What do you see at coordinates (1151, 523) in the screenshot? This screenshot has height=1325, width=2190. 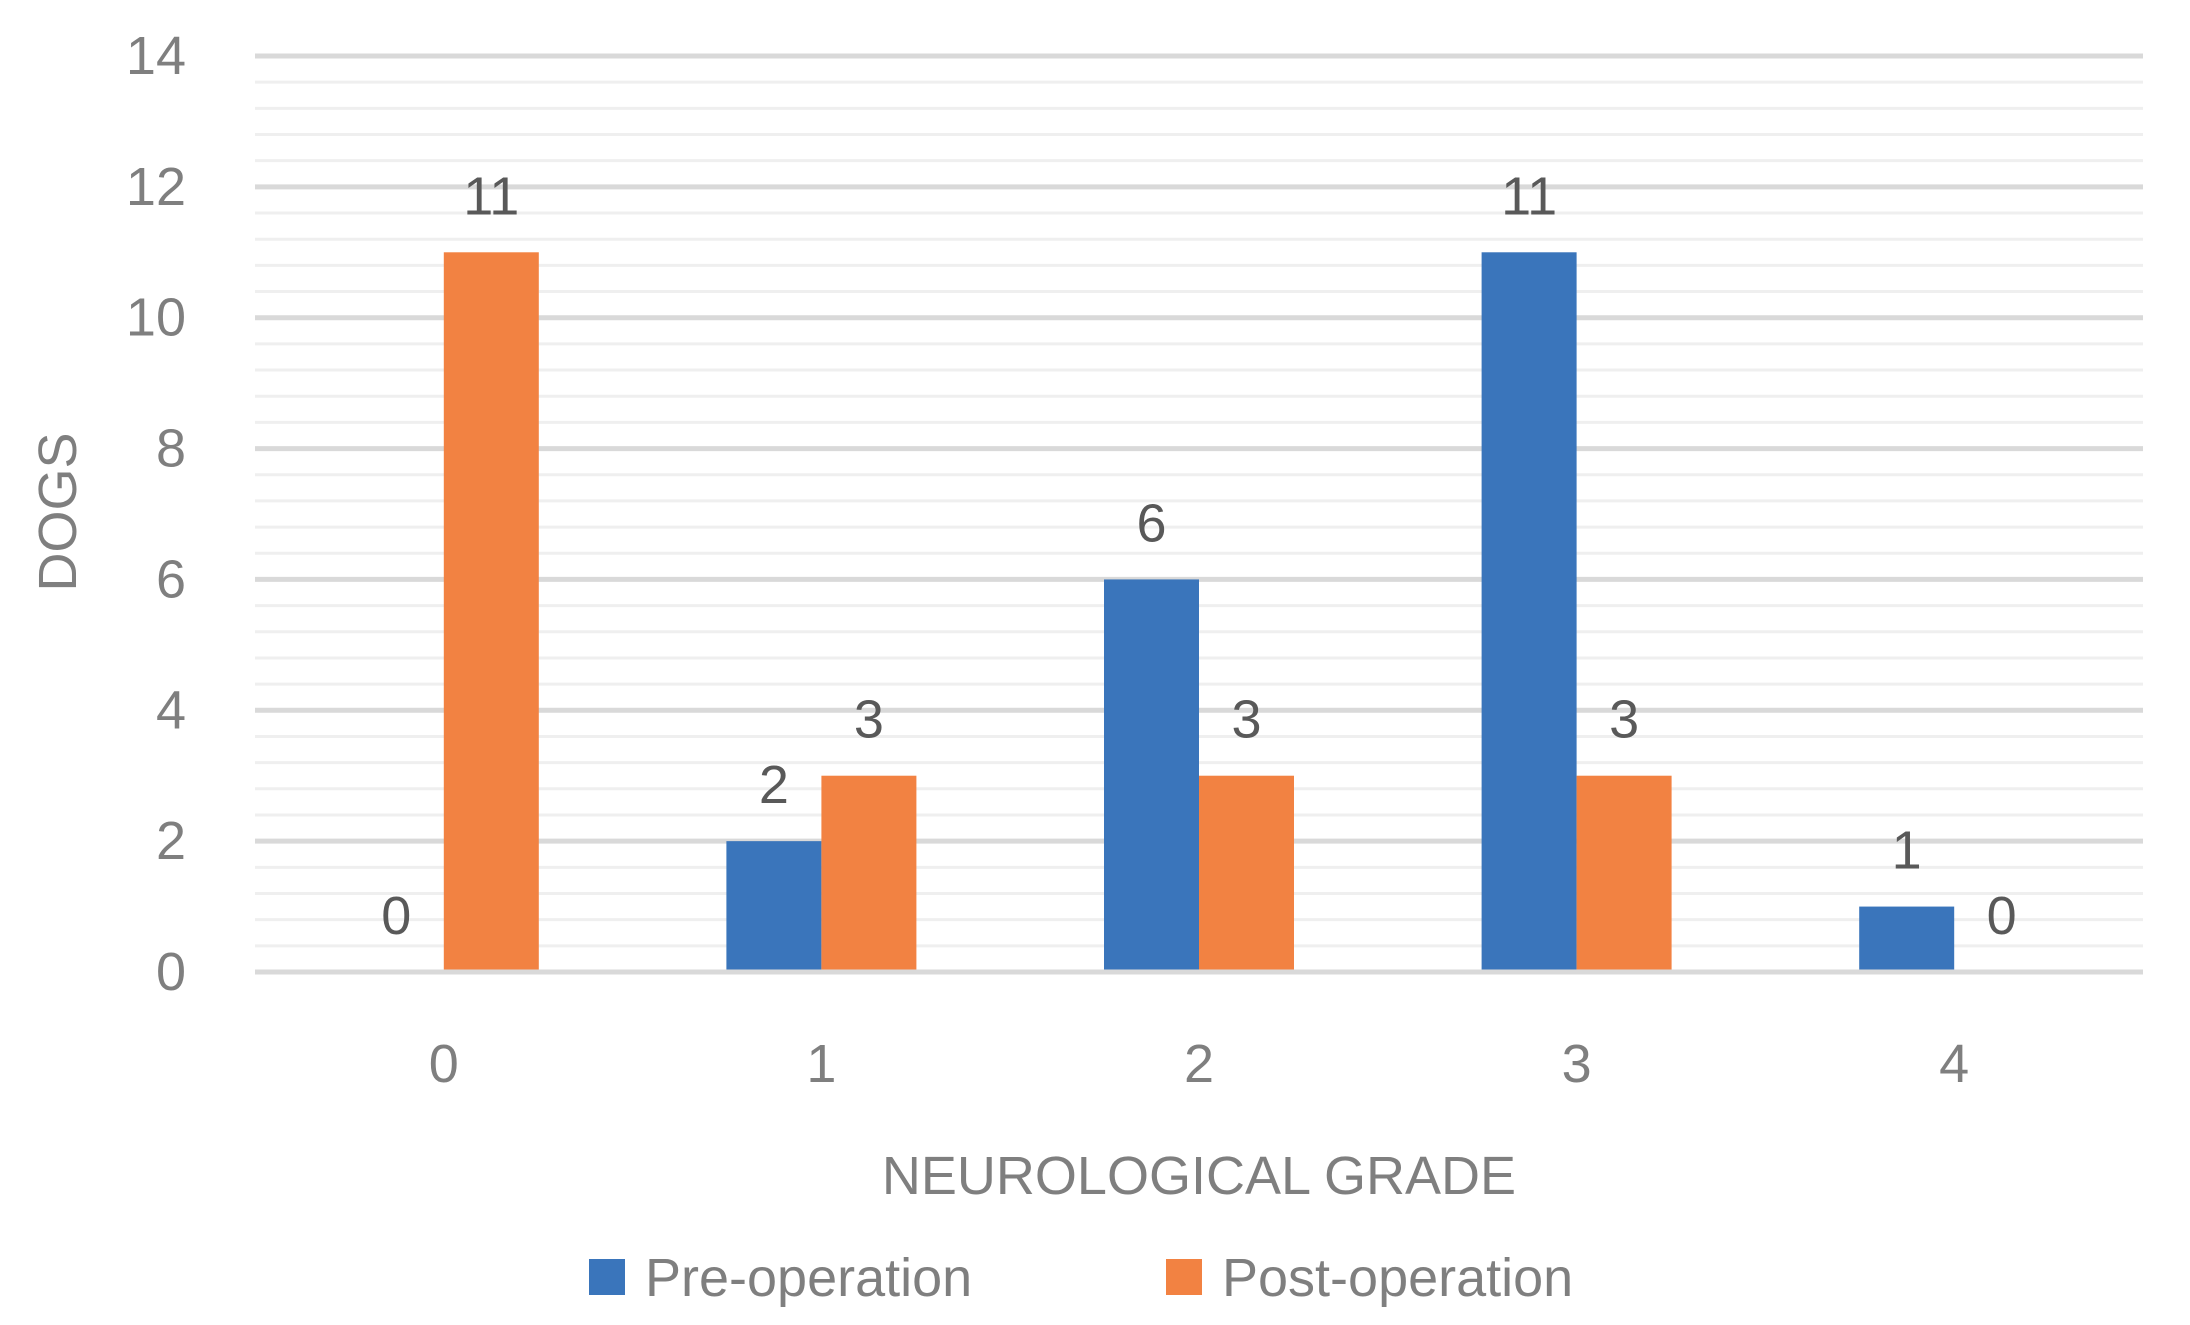 I see `data-label: 6` at bounding box center [1151, 523].